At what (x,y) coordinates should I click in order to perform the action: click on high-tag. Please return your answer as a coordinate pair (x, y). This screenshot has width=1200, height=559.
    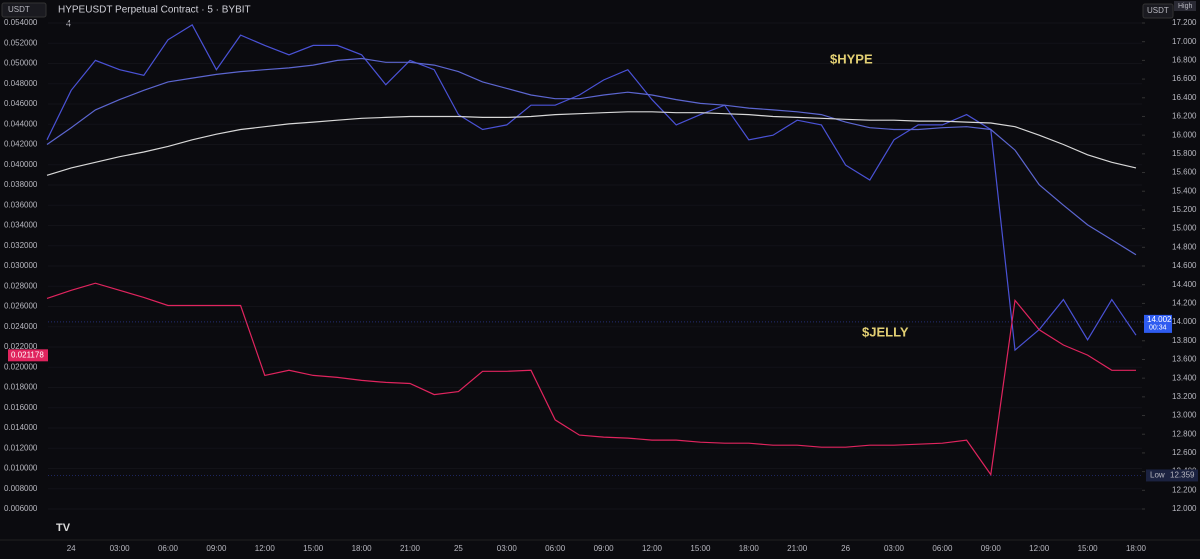
    Looking at the image, I should click on (1185, 6).